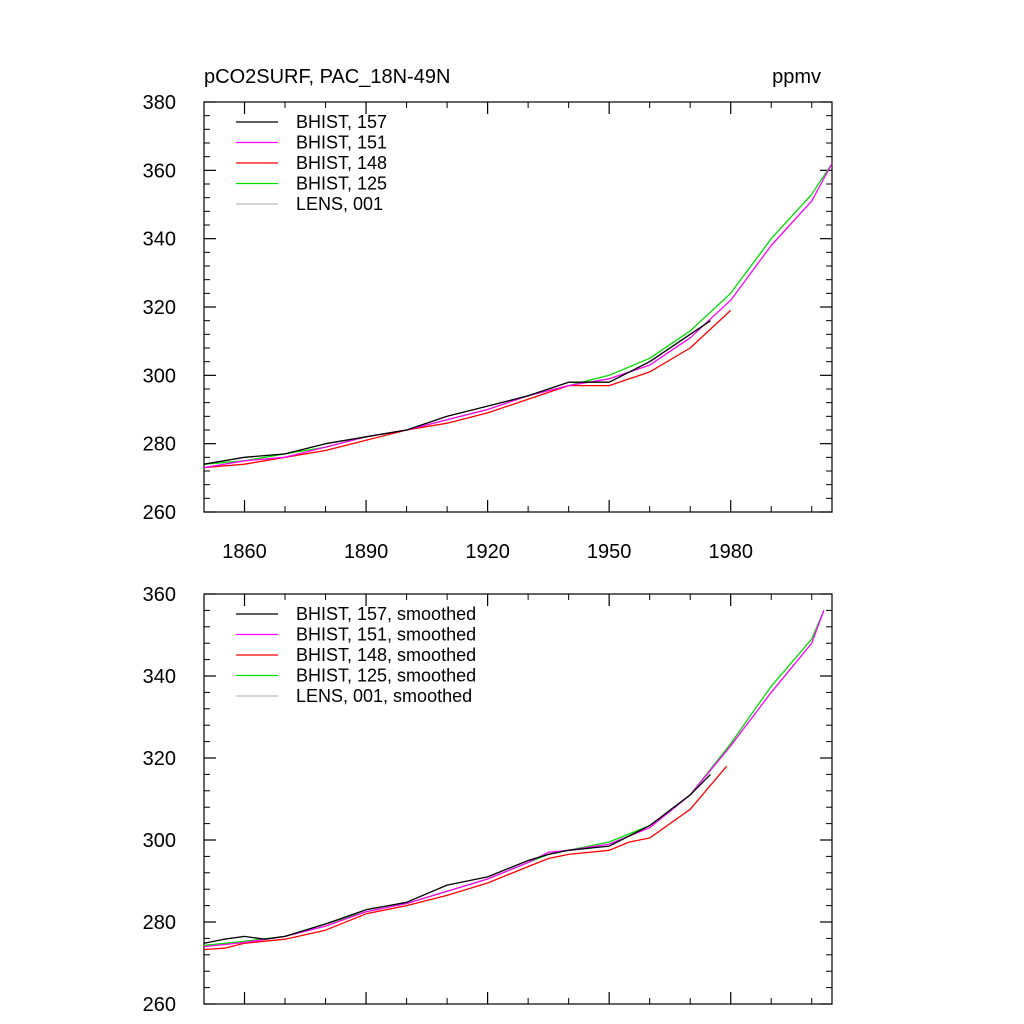 Image resolution: width=1024 pixels, height=1024 pixels. What do you see at coordinates (327, 77) in the screenshot?
I see `chart-title: pCO2SURF, PAC_18N-49N` at bounding box center [327, 77].